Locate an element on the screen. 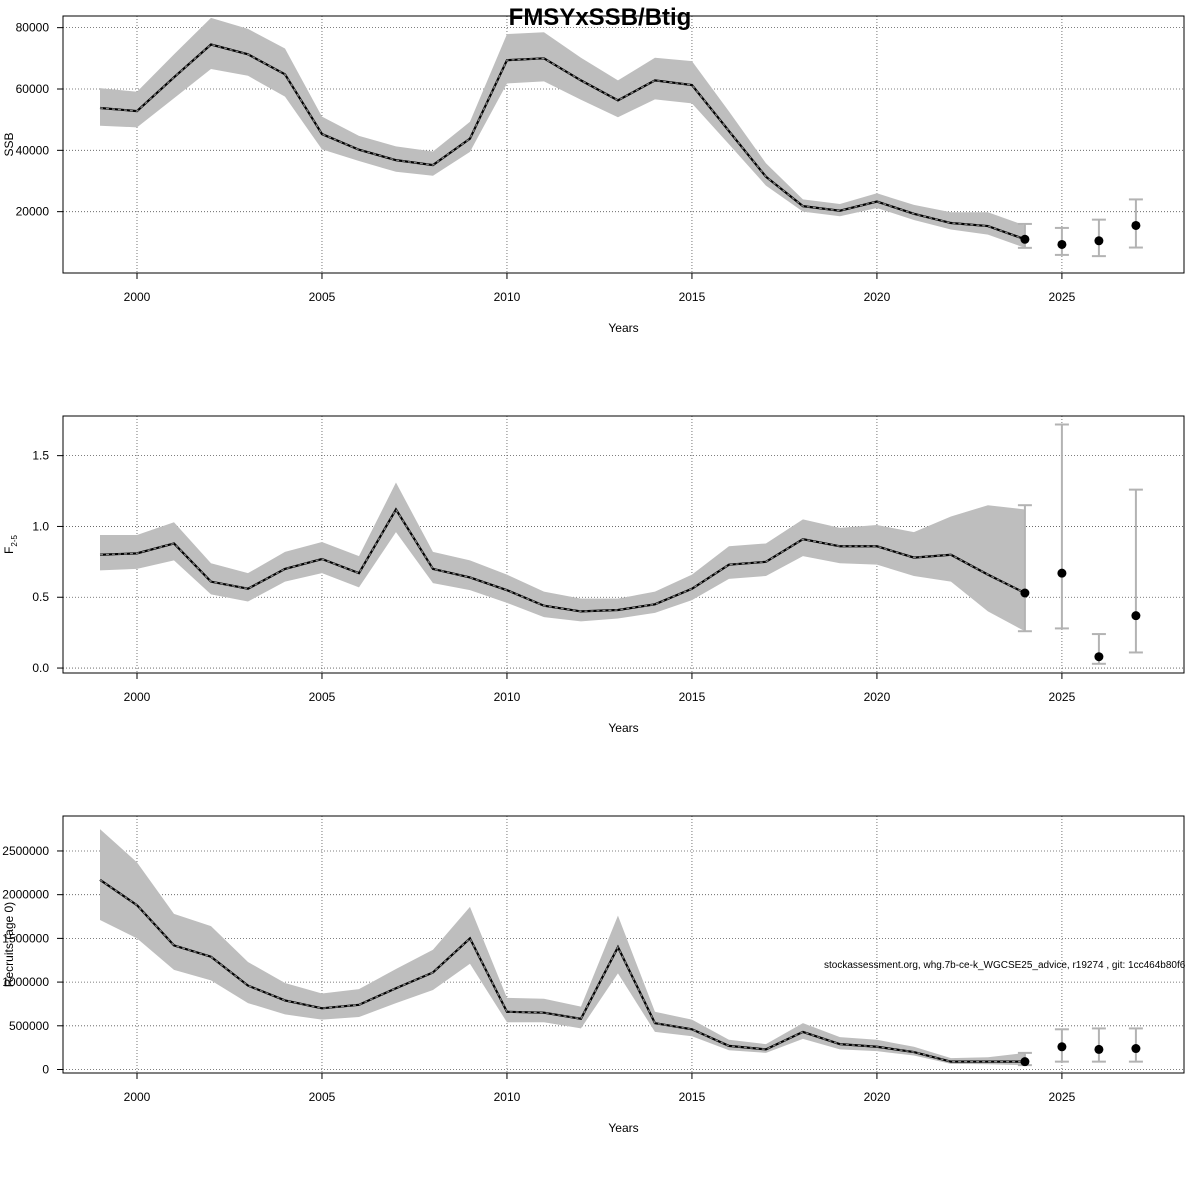  recruits-y-tick-label: 500000 is located at coordinates (29, 1026).